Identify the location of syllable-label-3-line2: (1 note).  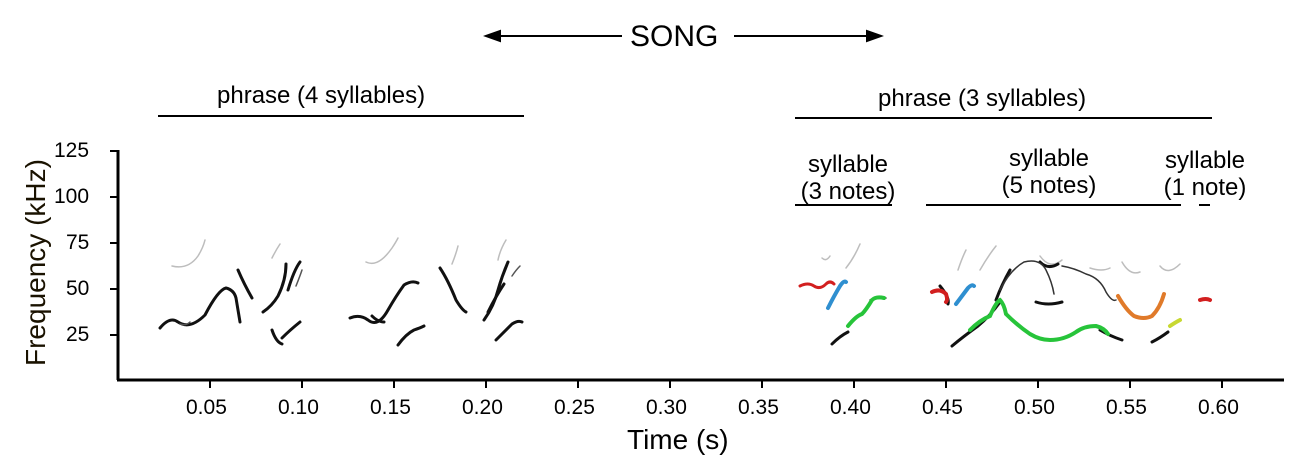
(1205, 187).